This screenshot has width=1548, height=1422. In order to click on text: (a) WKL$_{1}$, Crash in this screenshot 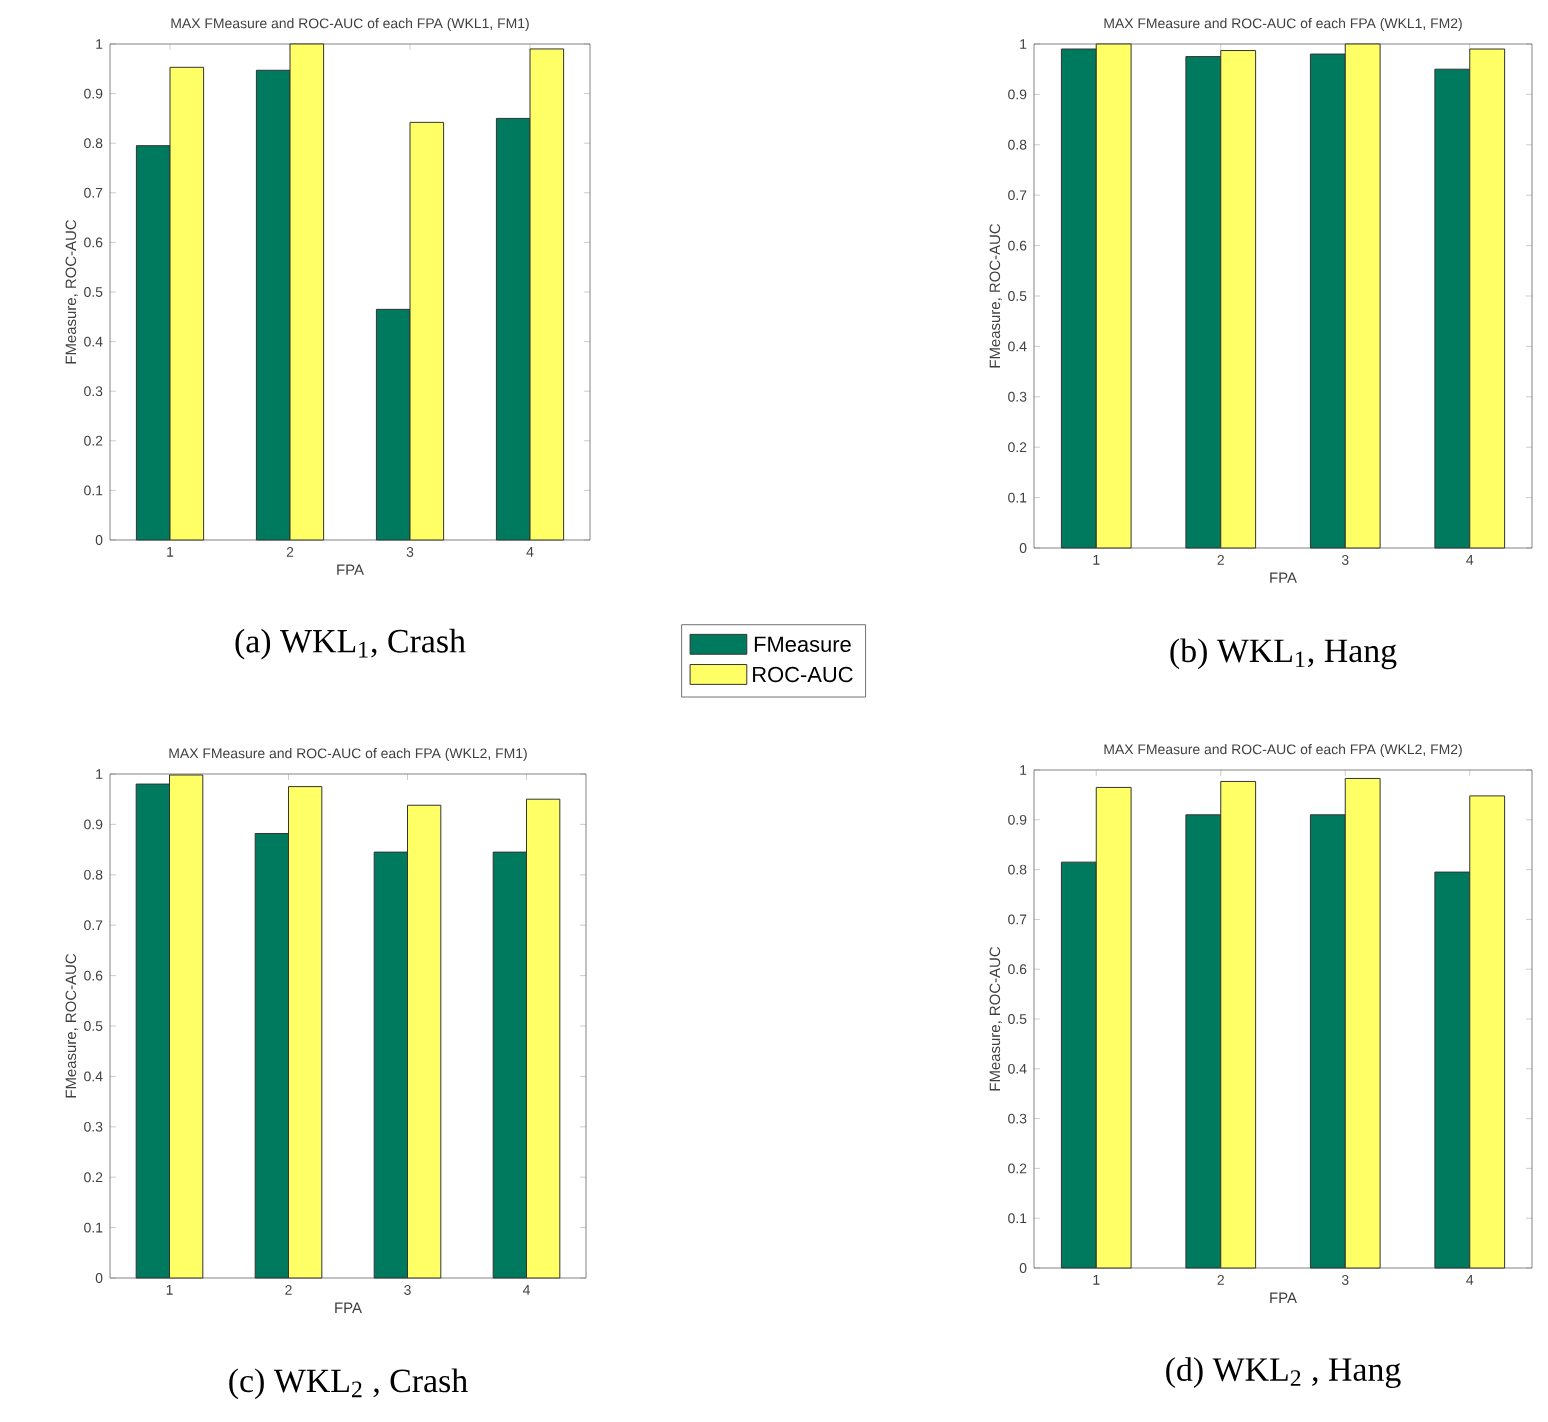, I will do `click(350, 644)`.